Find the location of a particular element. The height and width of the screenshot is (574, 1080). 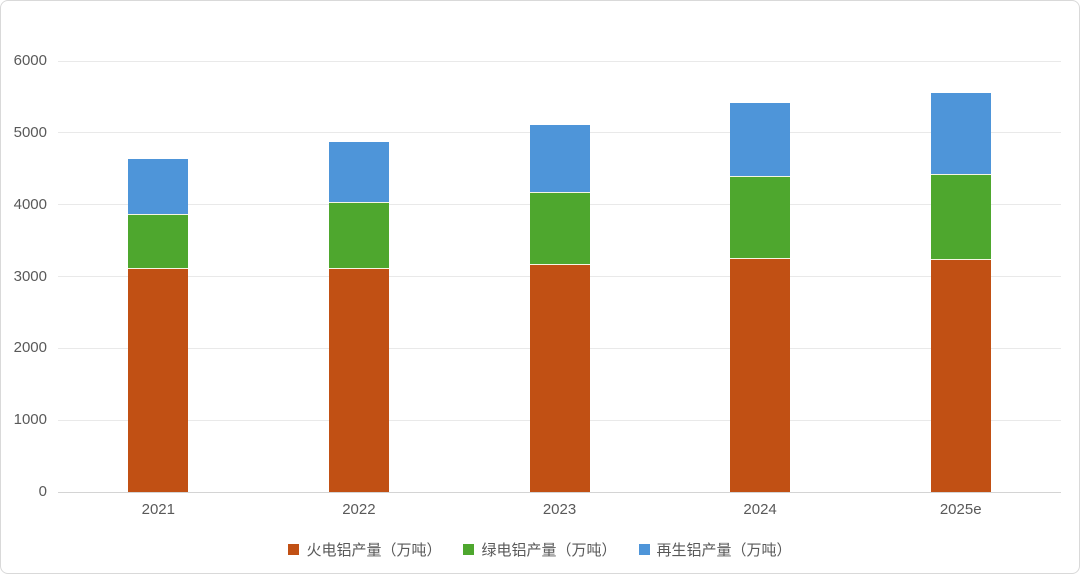

bar-segment-series2-2022 is located at coordinates (358, 236).